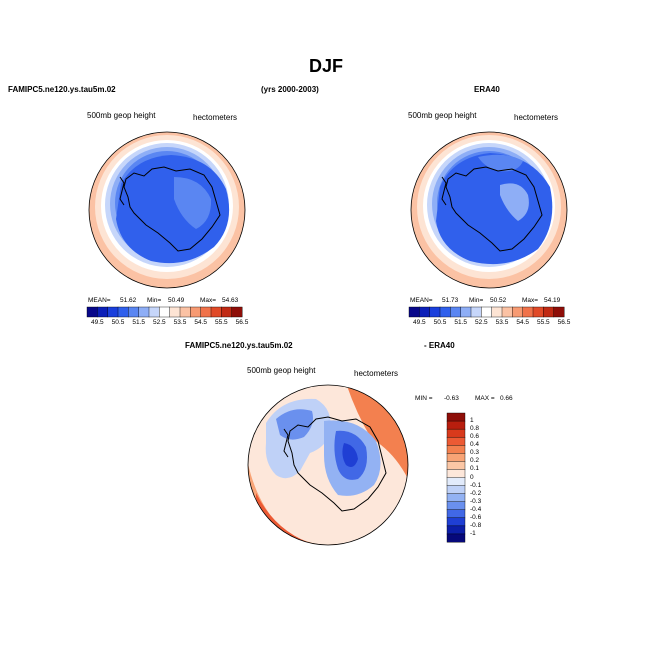 The image size is (654, 654). I want to click on left-map-border, so click(167, 210).